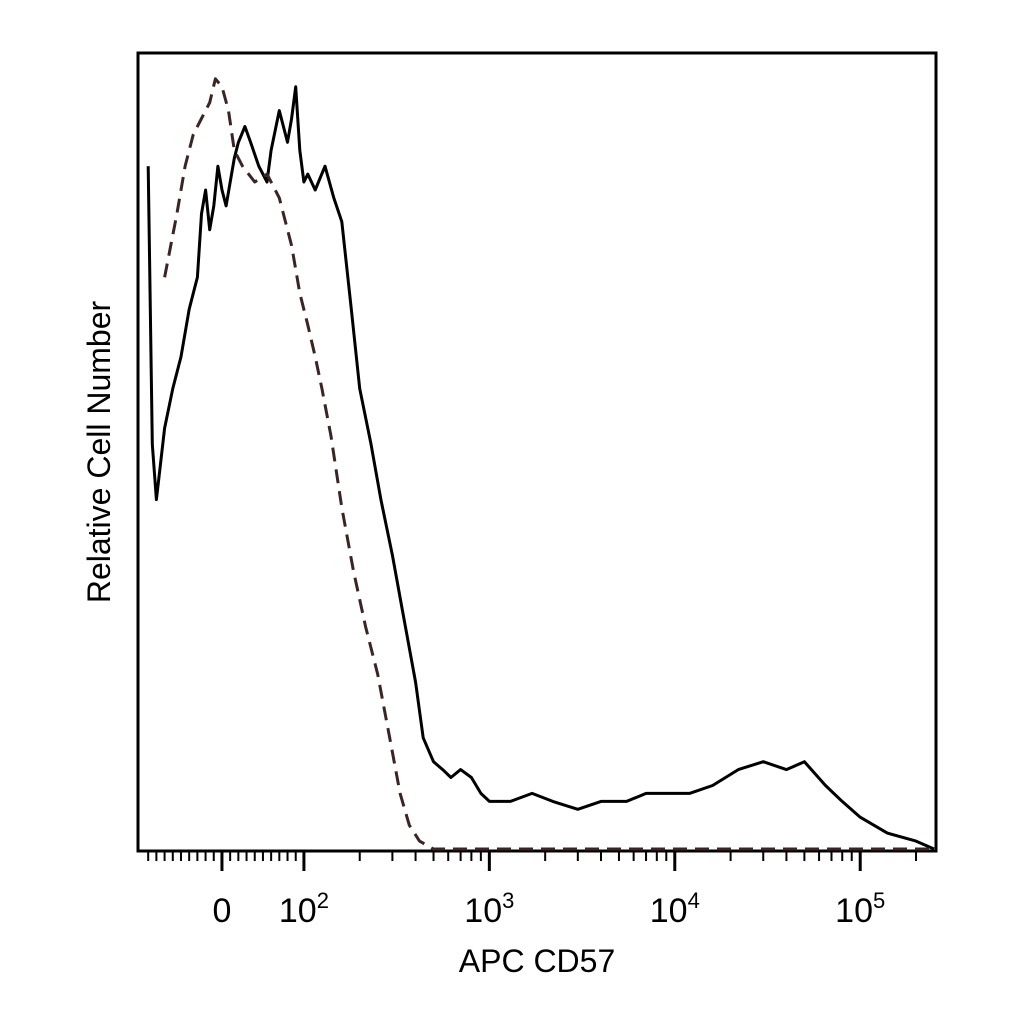 This screenshot has height=1024, width=1024. I want to click on x-tick-label: 10⁴, so click(675, 909).